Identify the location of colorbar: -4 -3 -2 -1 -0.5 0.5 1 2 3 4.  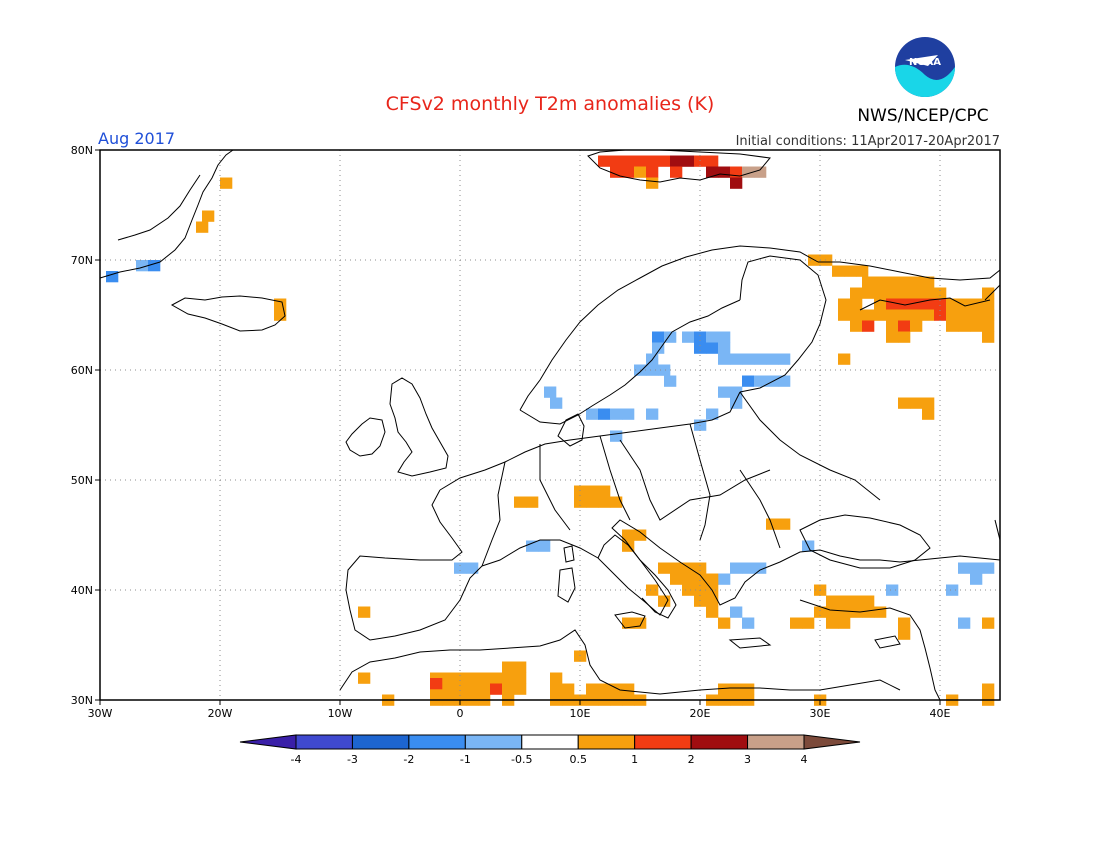
(550, 750).